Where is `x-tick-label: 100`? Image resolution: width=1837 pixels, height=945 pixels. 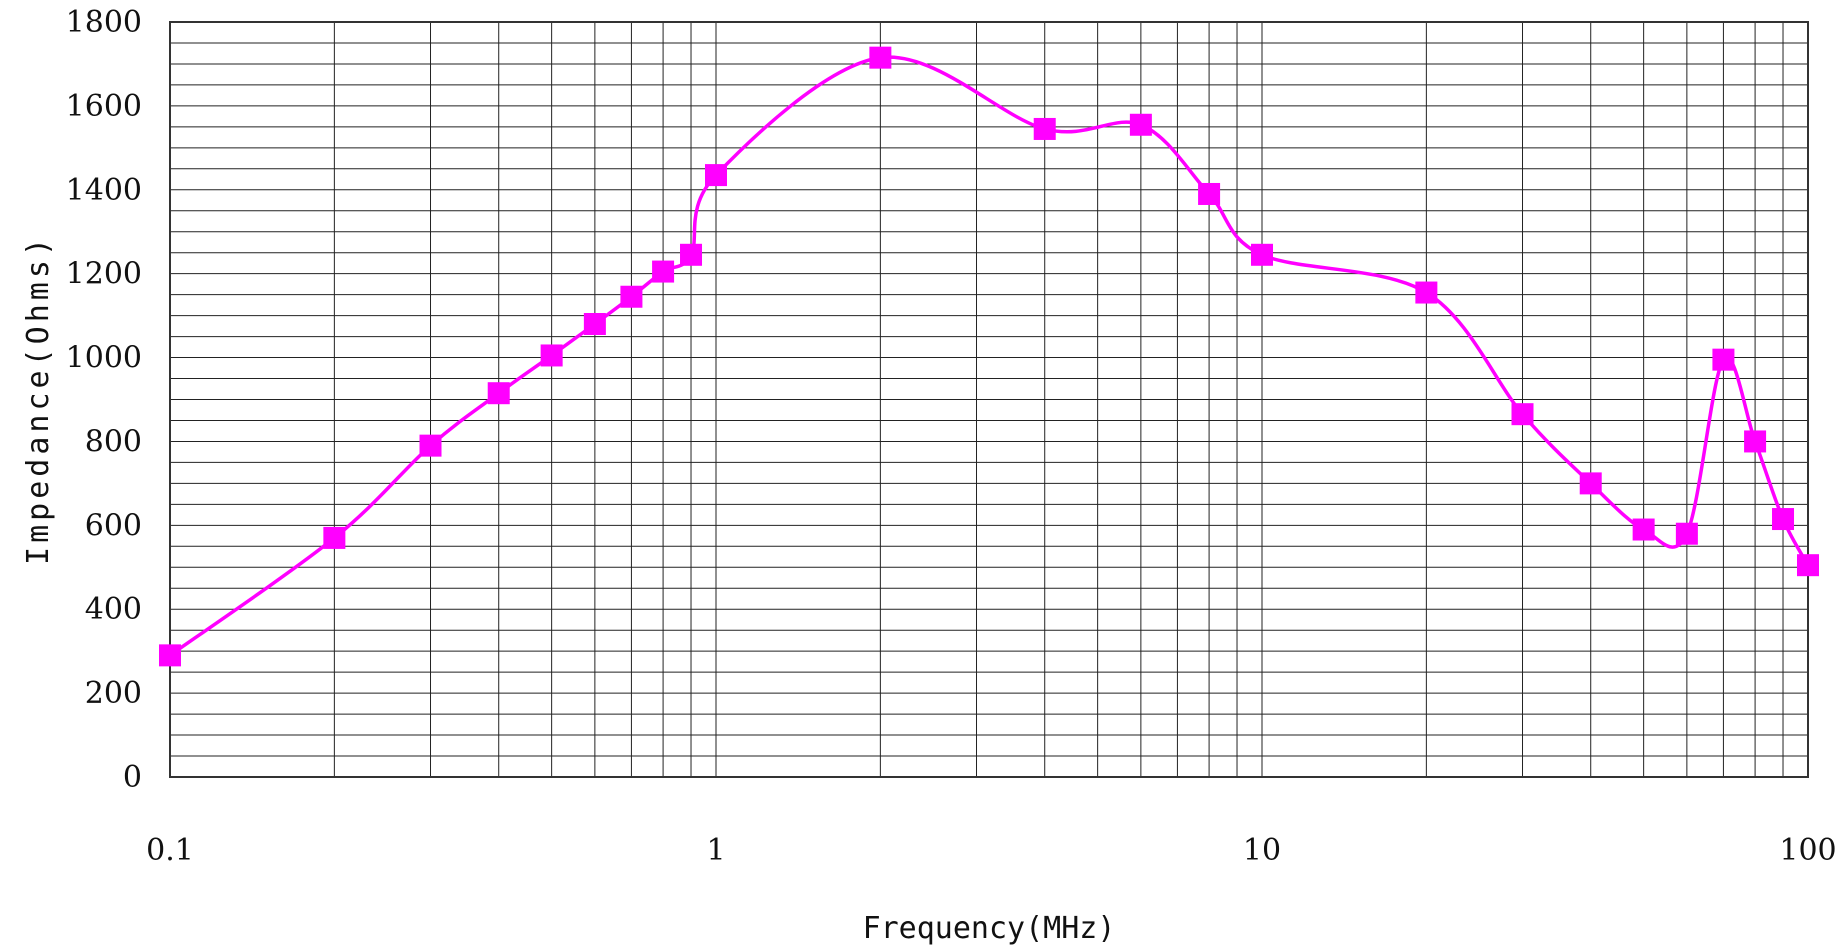
x-tick-label: 100 is located at coordinates (1807, 850).